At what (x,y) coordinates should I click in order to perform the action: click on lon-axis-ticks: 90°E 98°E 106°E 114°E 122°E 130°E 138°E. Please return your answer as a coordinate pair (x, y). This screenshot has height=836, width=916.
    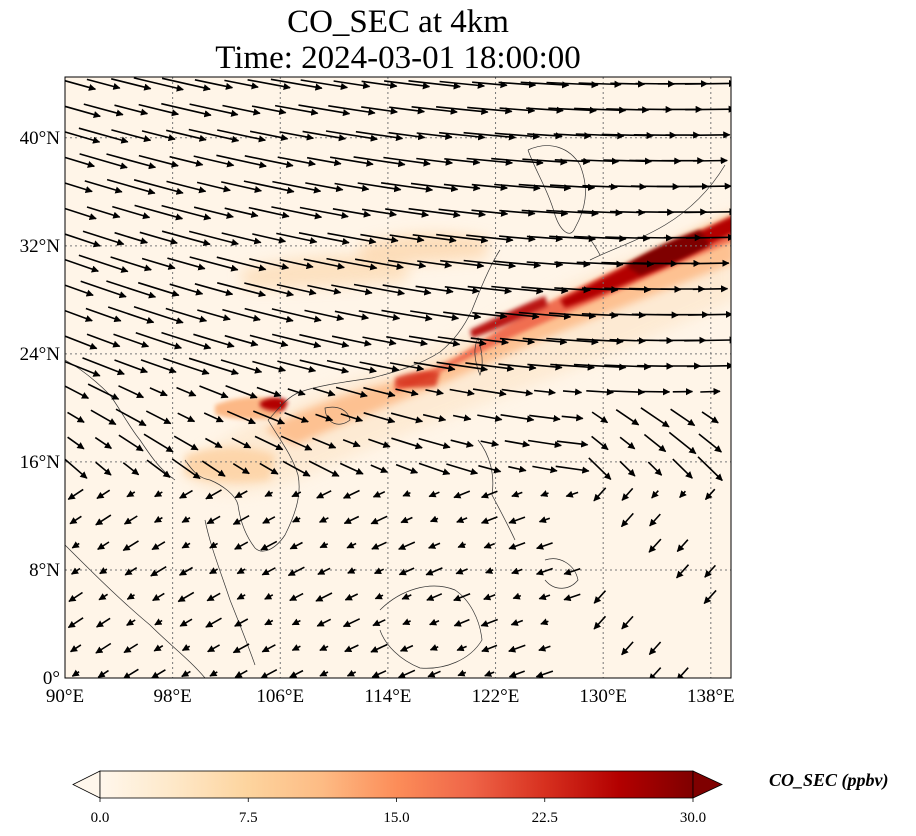
    Looking at the image, I should click on (390, 696).